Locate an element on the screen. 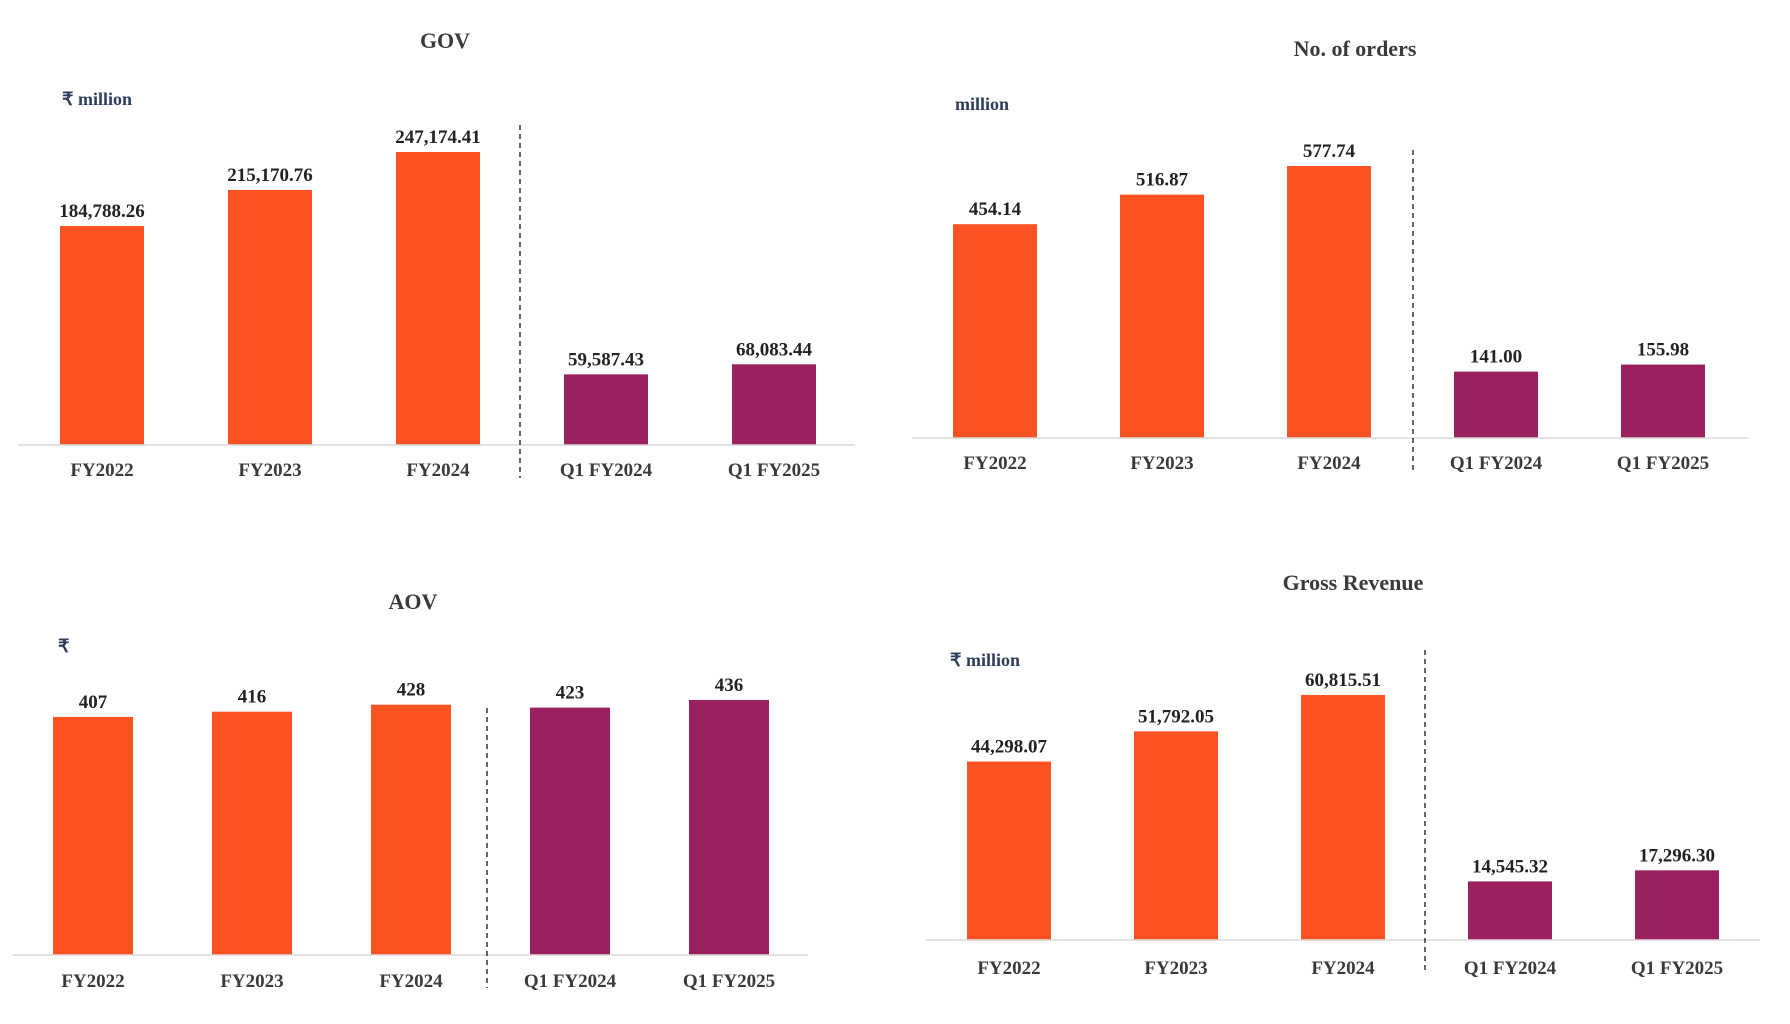 This screenshot has width=1790, height=1024. aov-category-label-2: FY2023 is located at coordinates (251, 981).